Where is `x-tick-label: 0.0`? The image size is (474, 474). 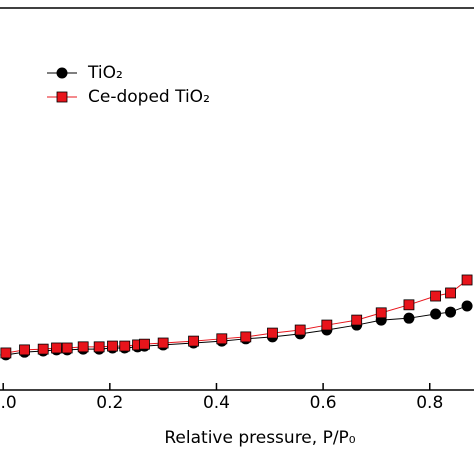 x-tick-label: 0.0 is located at coordinates (8, 403).